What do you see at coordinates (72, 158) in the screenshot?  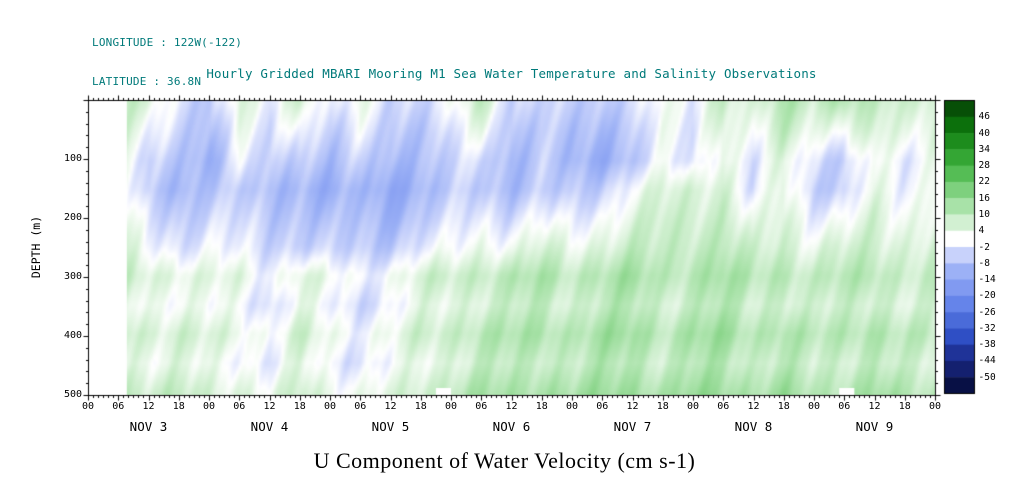 I see `y-tick-label: 100` at bounding box center [72, 158].